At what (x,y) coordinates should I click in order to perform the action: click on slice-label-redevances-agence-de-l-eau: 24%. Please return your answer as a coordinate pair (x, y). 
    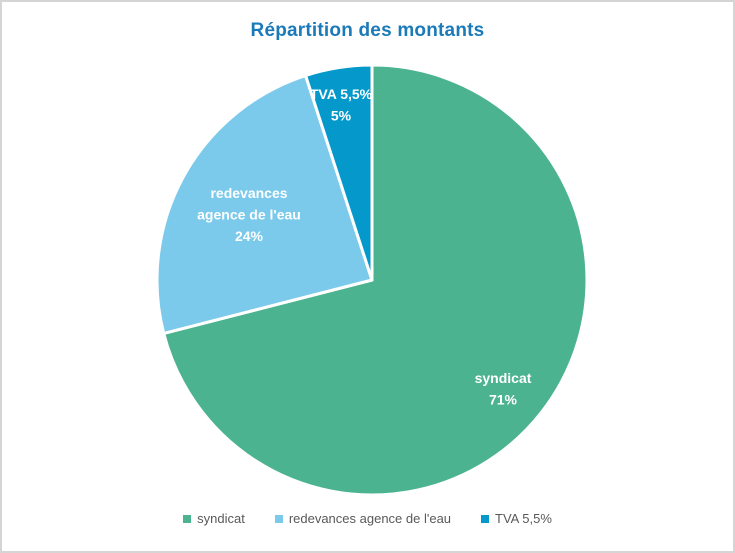
    Looking at the image, I should click on (249, 236).